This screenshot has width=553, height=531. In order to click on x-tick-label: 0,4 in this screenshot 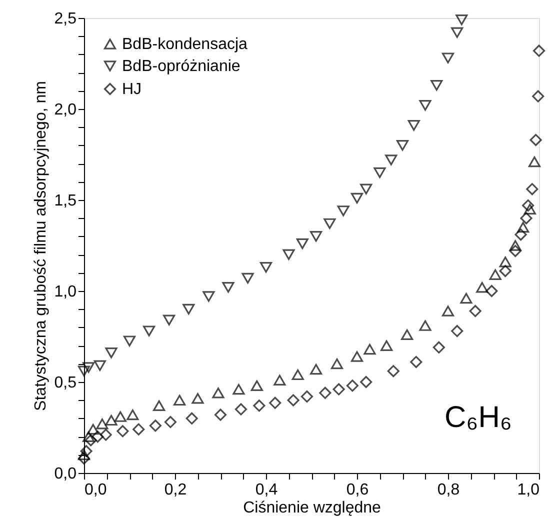, I will do `click(266, 490)`.